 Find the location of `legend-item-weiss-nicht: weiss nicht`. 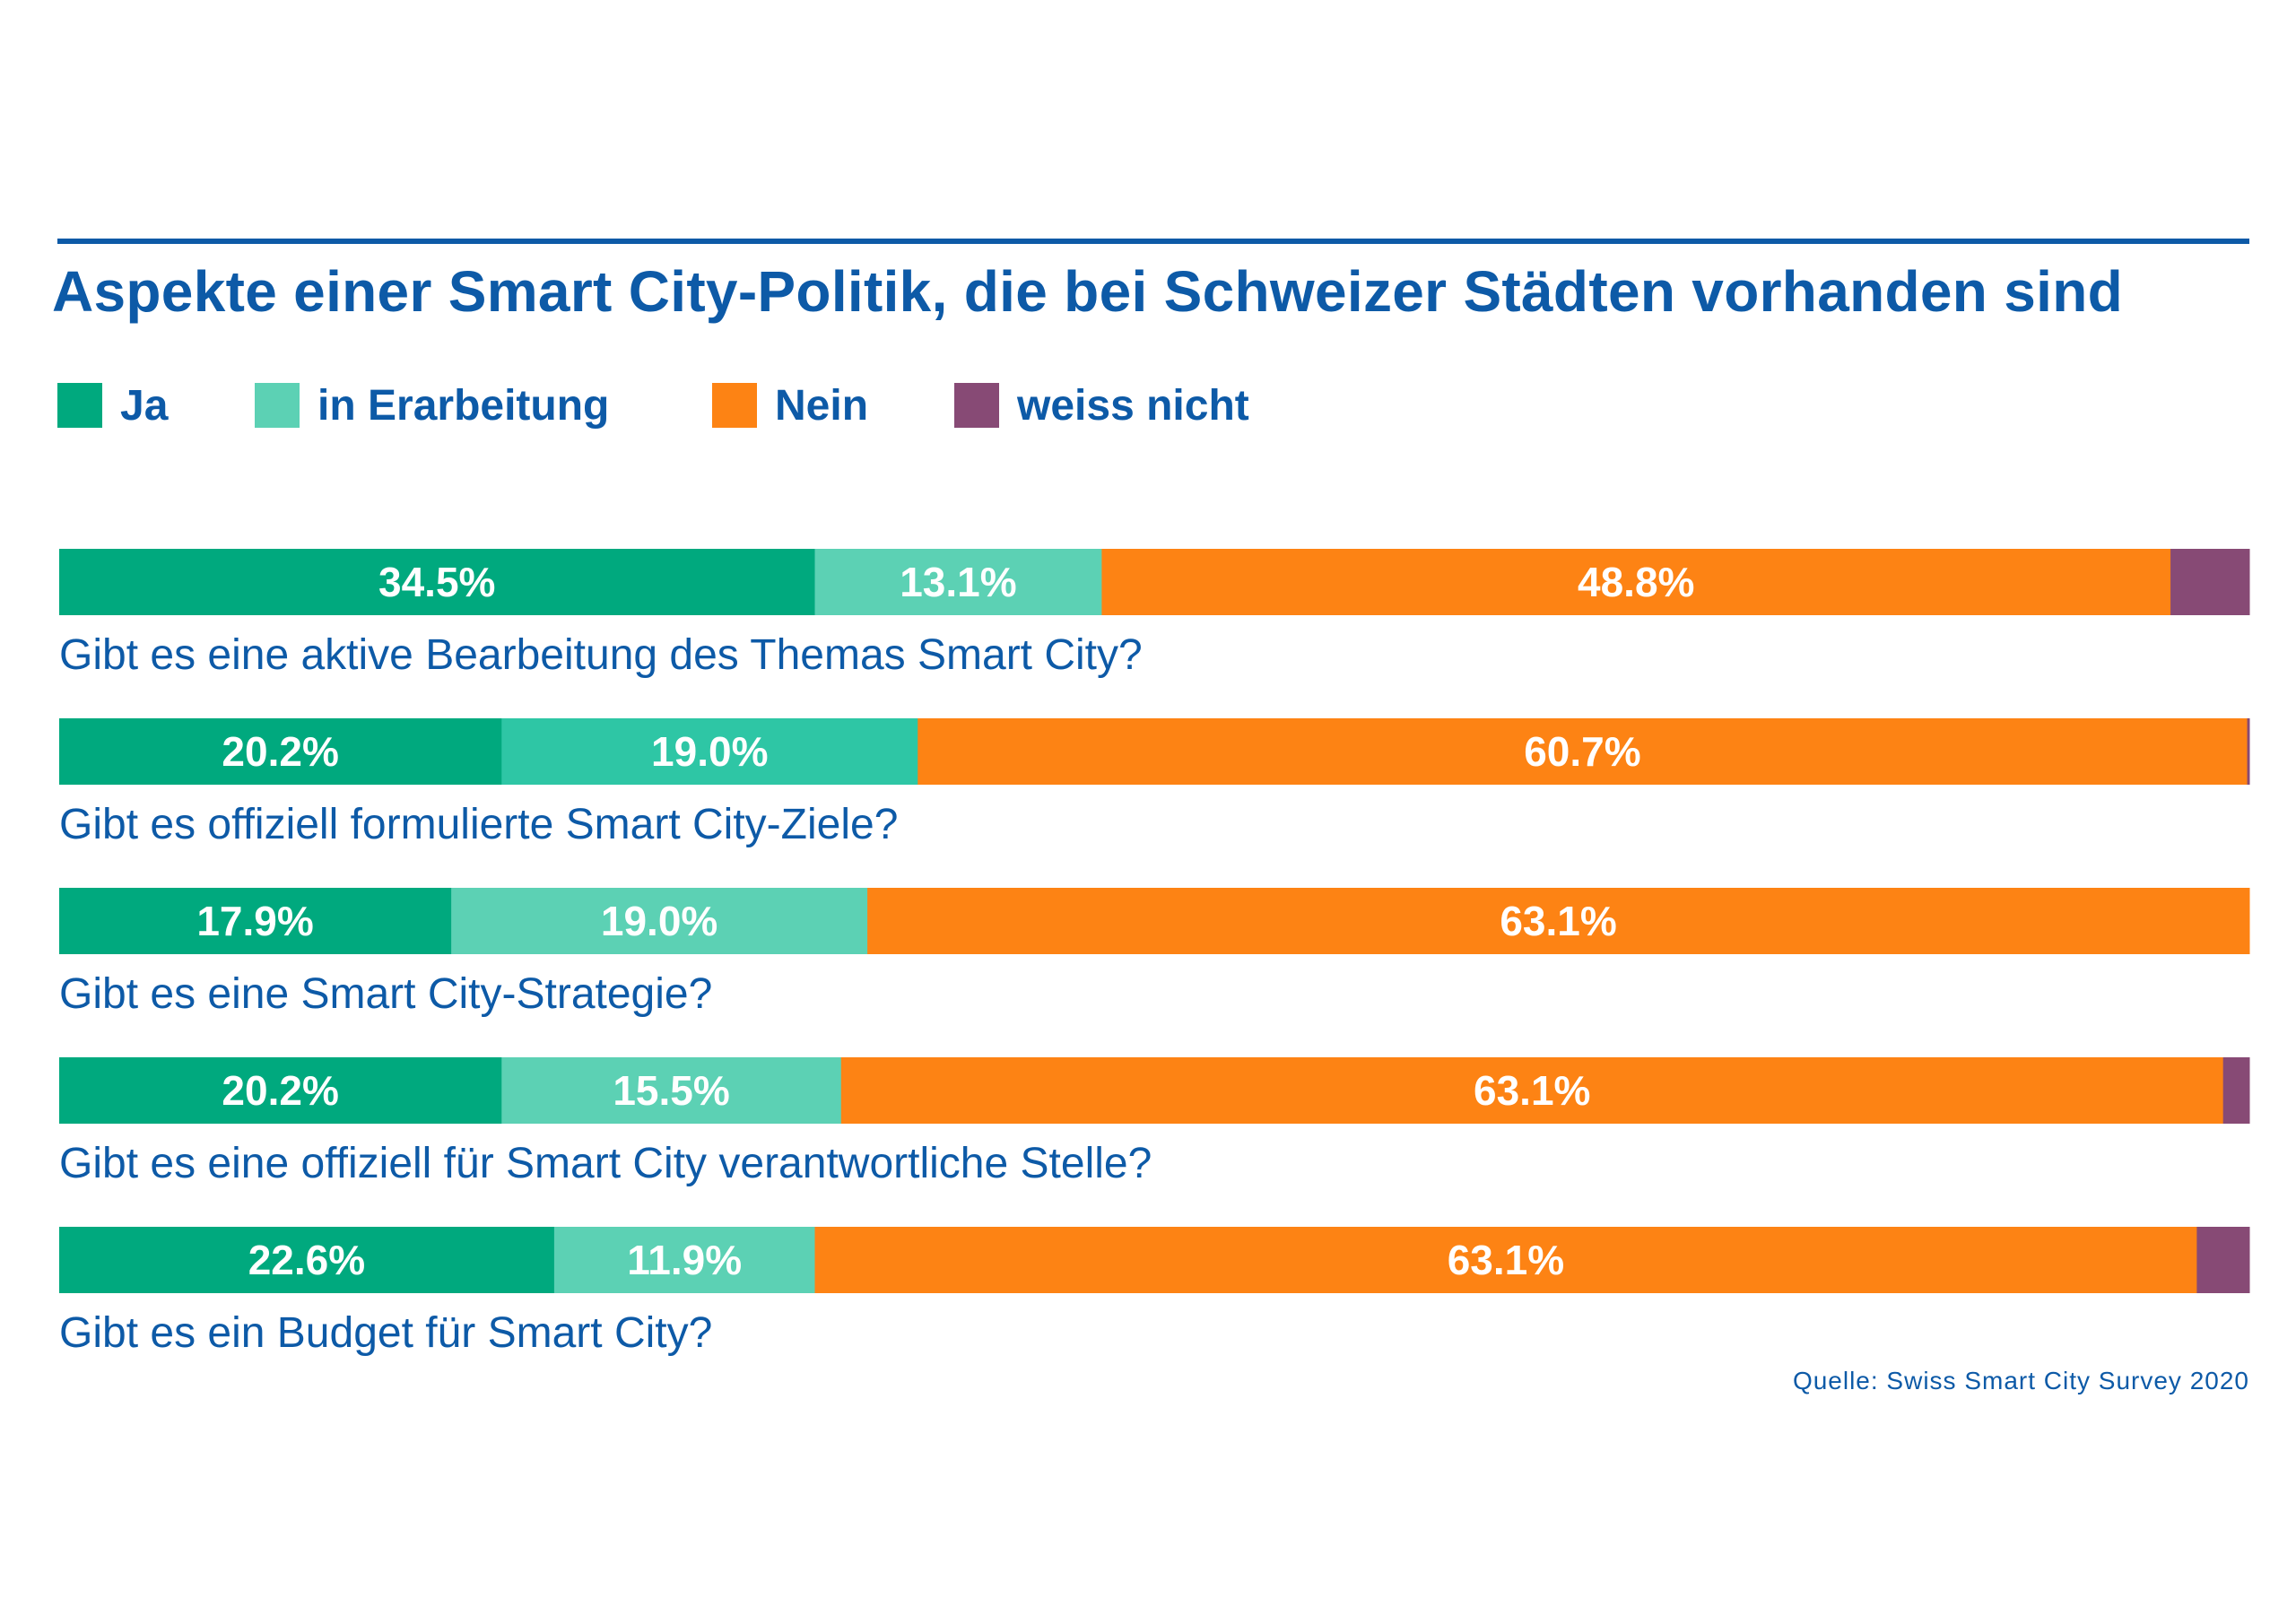

legend-item-weiss-nicht: weiss nicht is located at coordinates (1101, 405).